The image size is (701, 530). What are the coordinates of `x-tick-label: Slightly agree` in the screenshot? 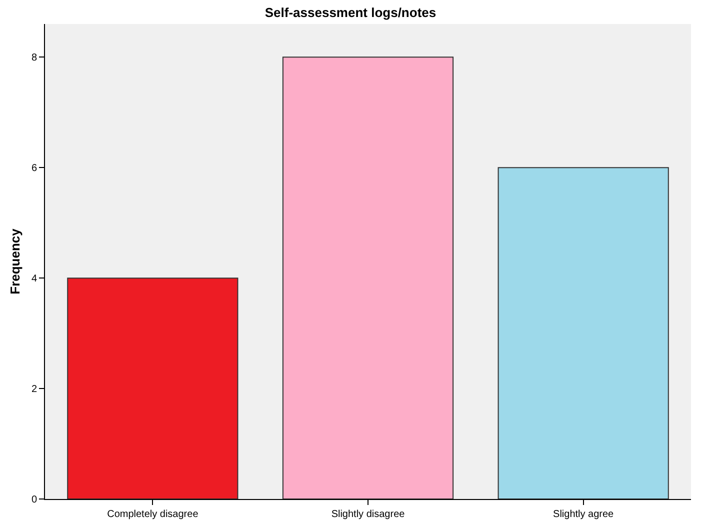 It's located at (583, 514).